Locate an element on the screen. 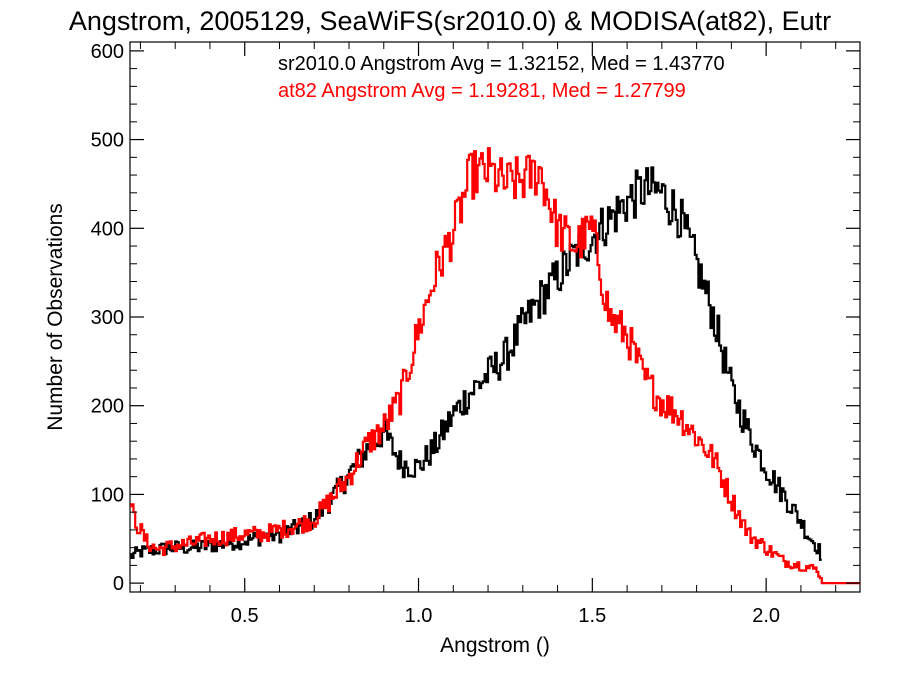  y-axis-label: Number of Observations is located at coordinates (55, 317).